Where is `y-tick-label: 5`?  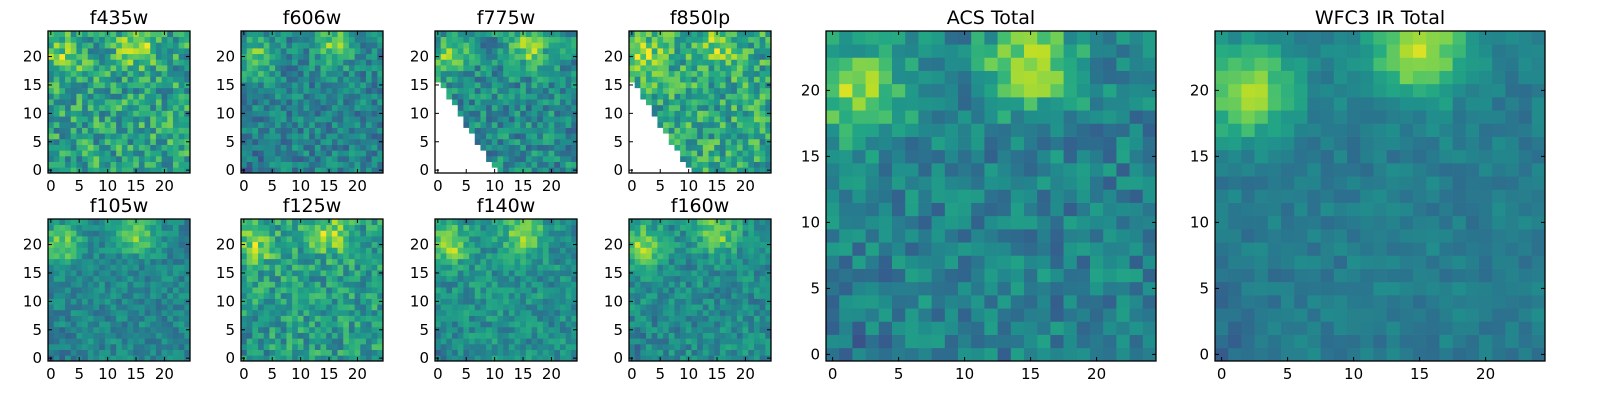
y-tick-label: 5 is located at coordinates (230, 142).